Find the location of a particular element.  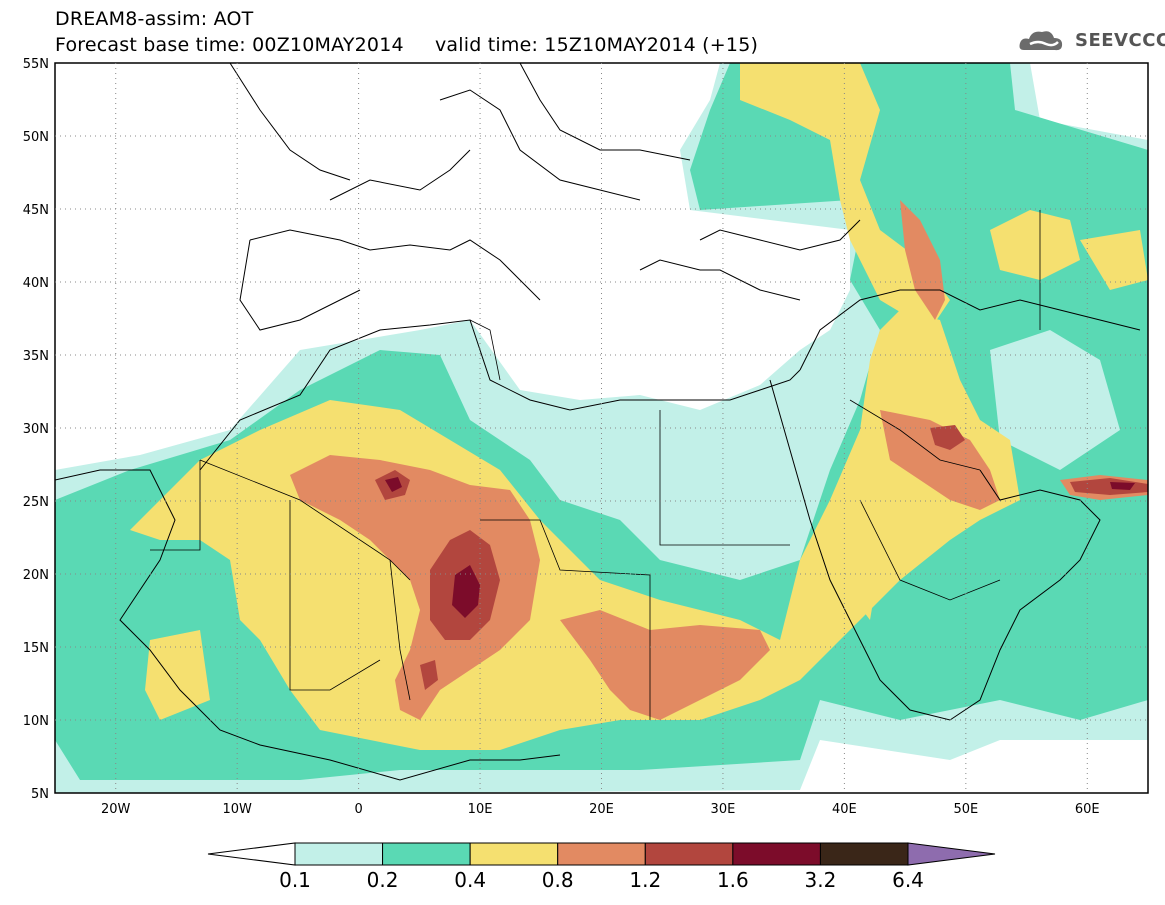

lat-label: 5N is located at coordinates (40, 794).